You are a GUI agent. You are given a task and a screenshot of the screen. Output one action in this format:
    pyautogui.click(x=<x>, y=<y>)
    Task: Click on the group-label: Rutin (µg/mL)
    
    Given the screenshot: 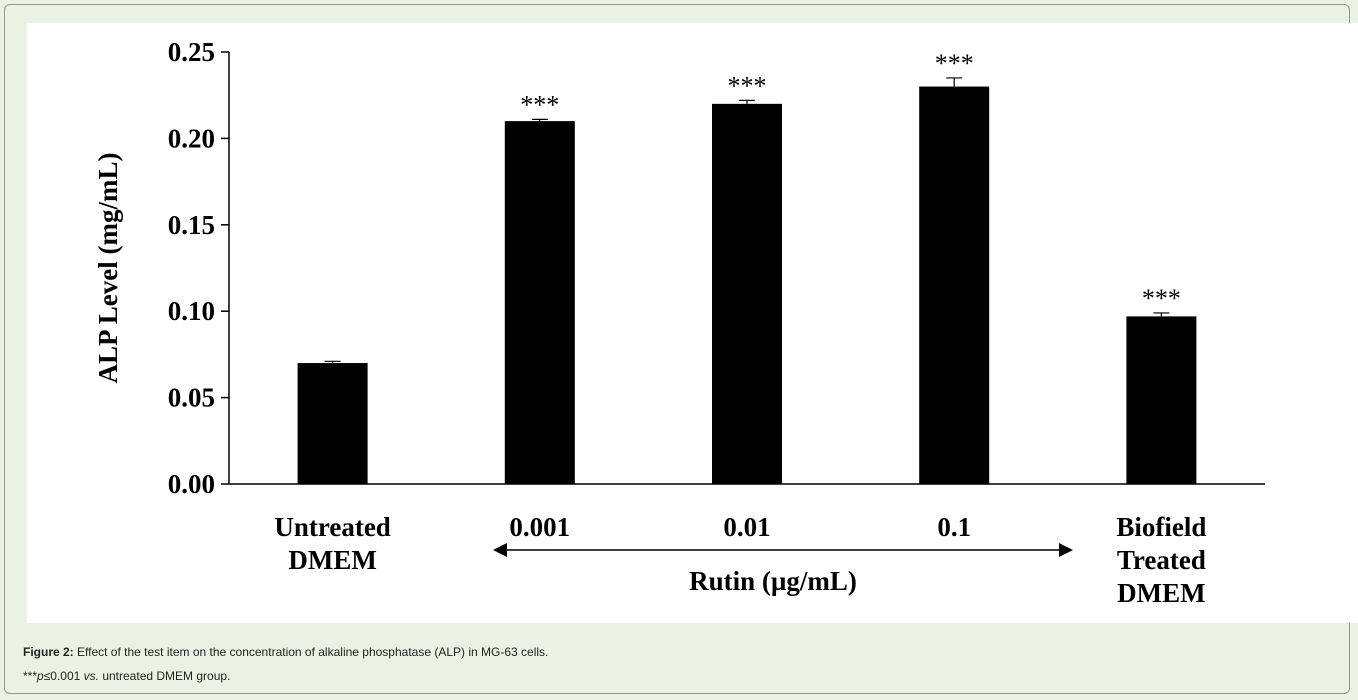 What is the action you would take?
    pyautogui.click(x=773, y=581)
    